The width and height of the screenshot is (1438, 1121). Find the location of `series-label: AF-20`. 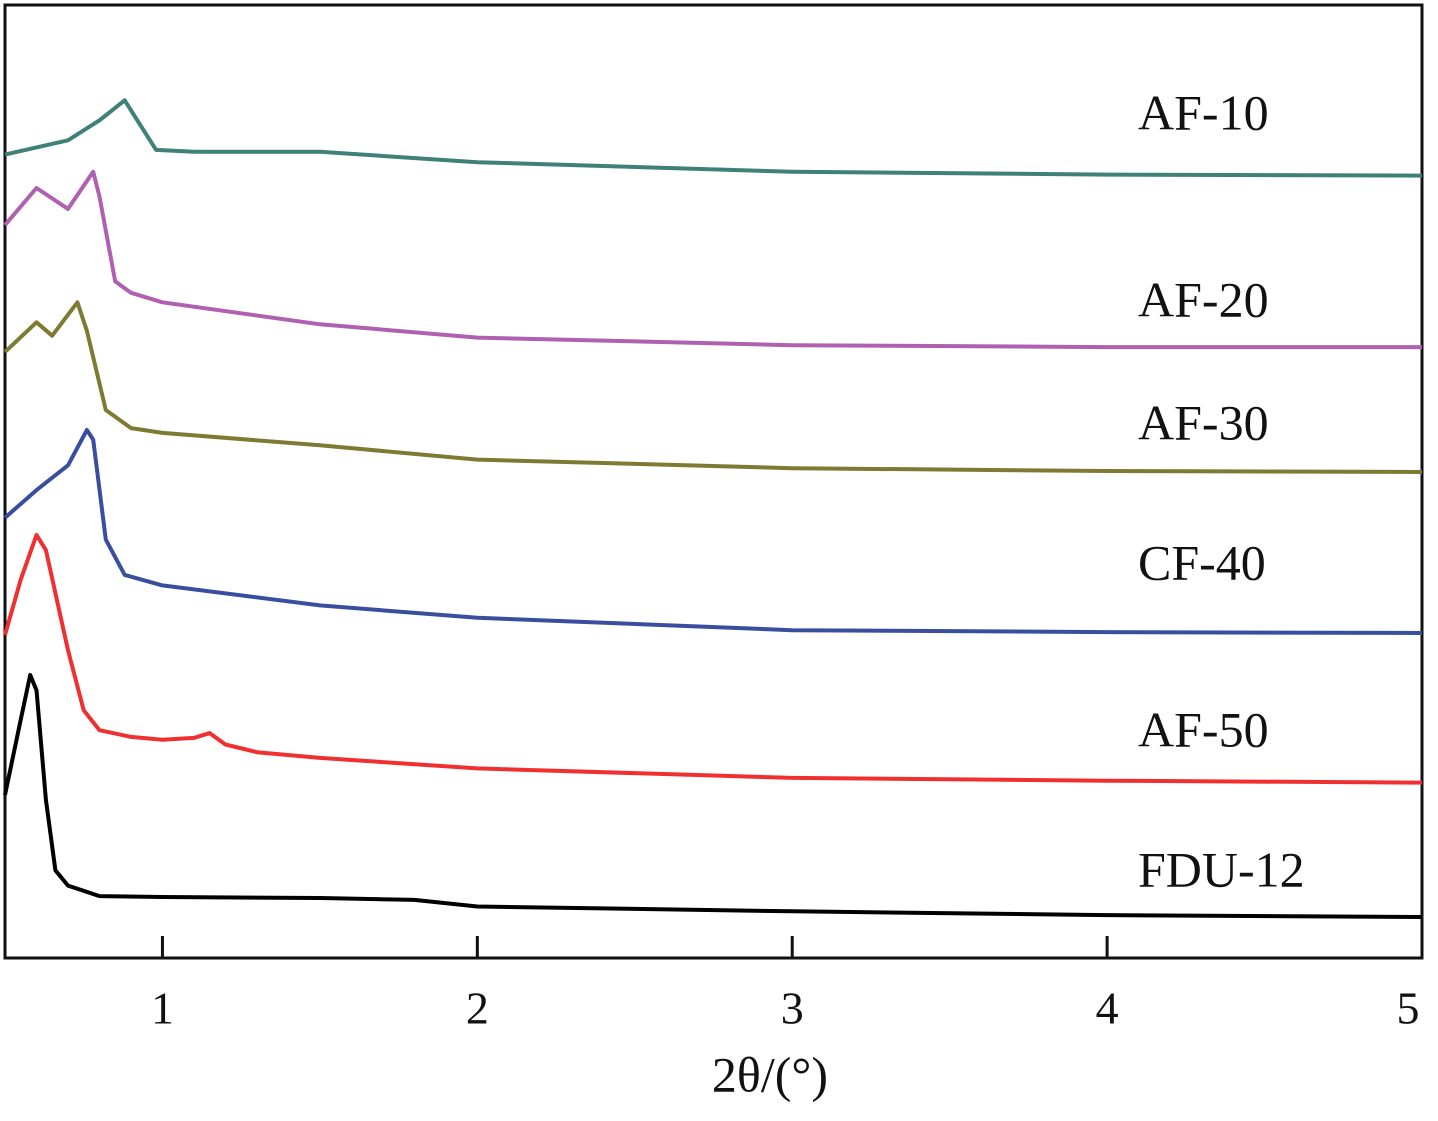

series-label: AF-20 is located at coordinates (1203, 299).